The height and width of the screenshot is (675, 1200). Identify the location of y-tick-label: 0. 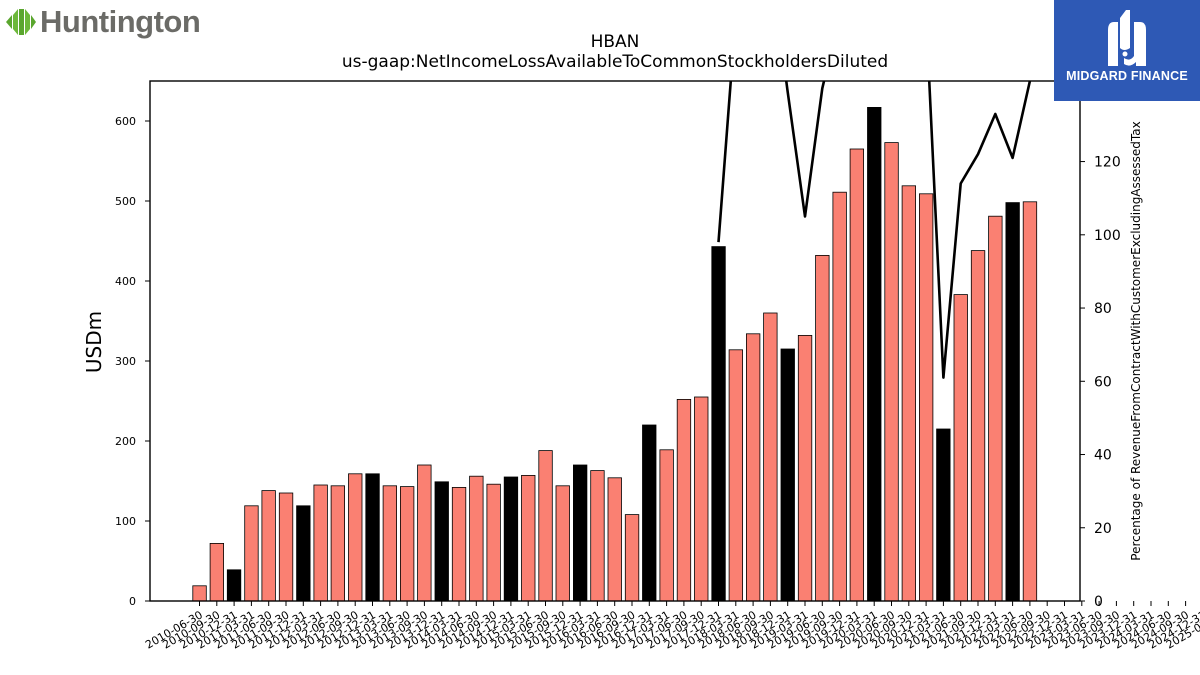
(132, 601).